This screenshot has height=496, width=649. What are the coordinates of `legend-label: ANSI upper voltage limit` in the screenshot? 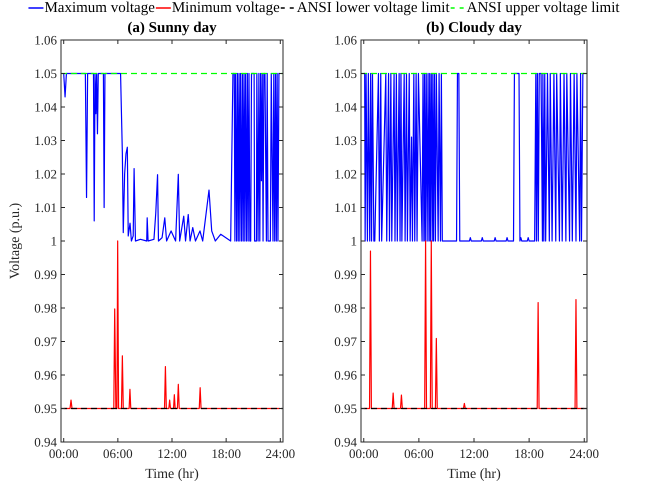 It's located at (543, 8).